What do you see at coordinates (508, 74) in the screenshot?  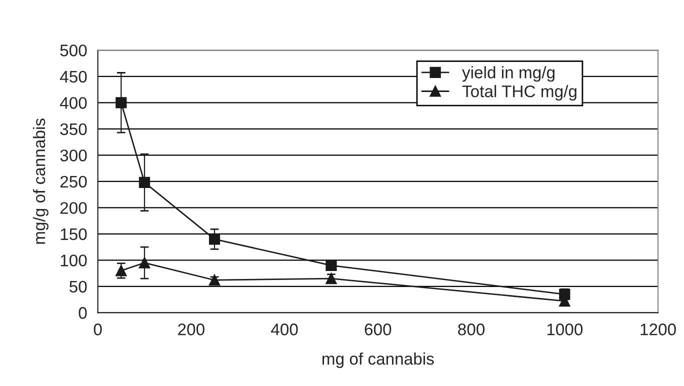 I see `legend-label: yield in mg/g` at bounding box center [508, 74].